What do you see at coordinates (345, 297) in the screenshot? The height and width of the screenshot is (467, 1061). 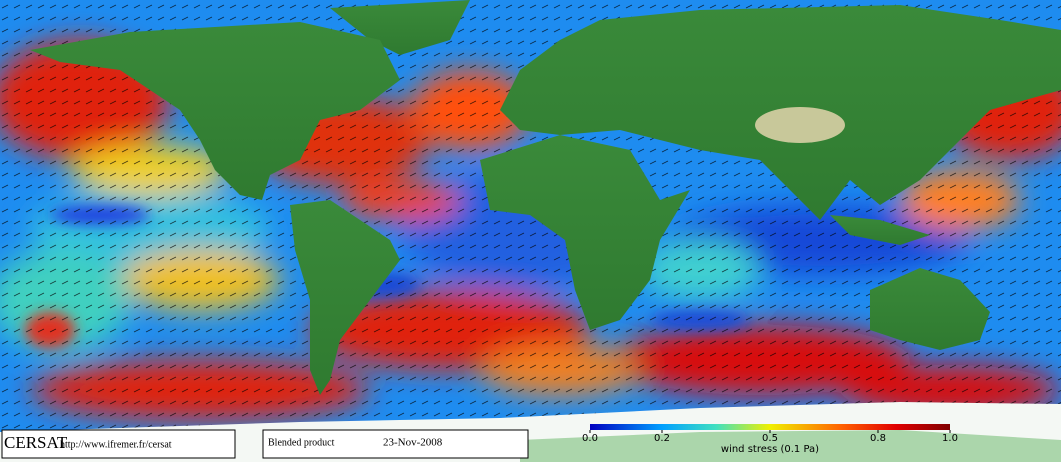 I see `south-america` at bounding box center [345, 297].